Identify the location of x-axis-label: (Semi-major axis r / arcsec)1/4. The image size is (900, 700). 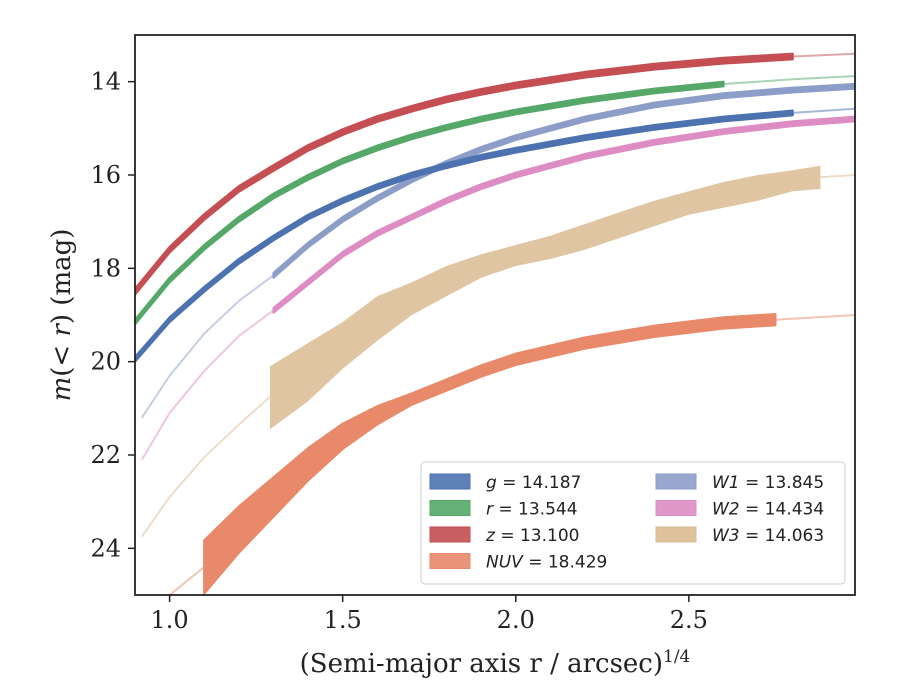
(495, 663).